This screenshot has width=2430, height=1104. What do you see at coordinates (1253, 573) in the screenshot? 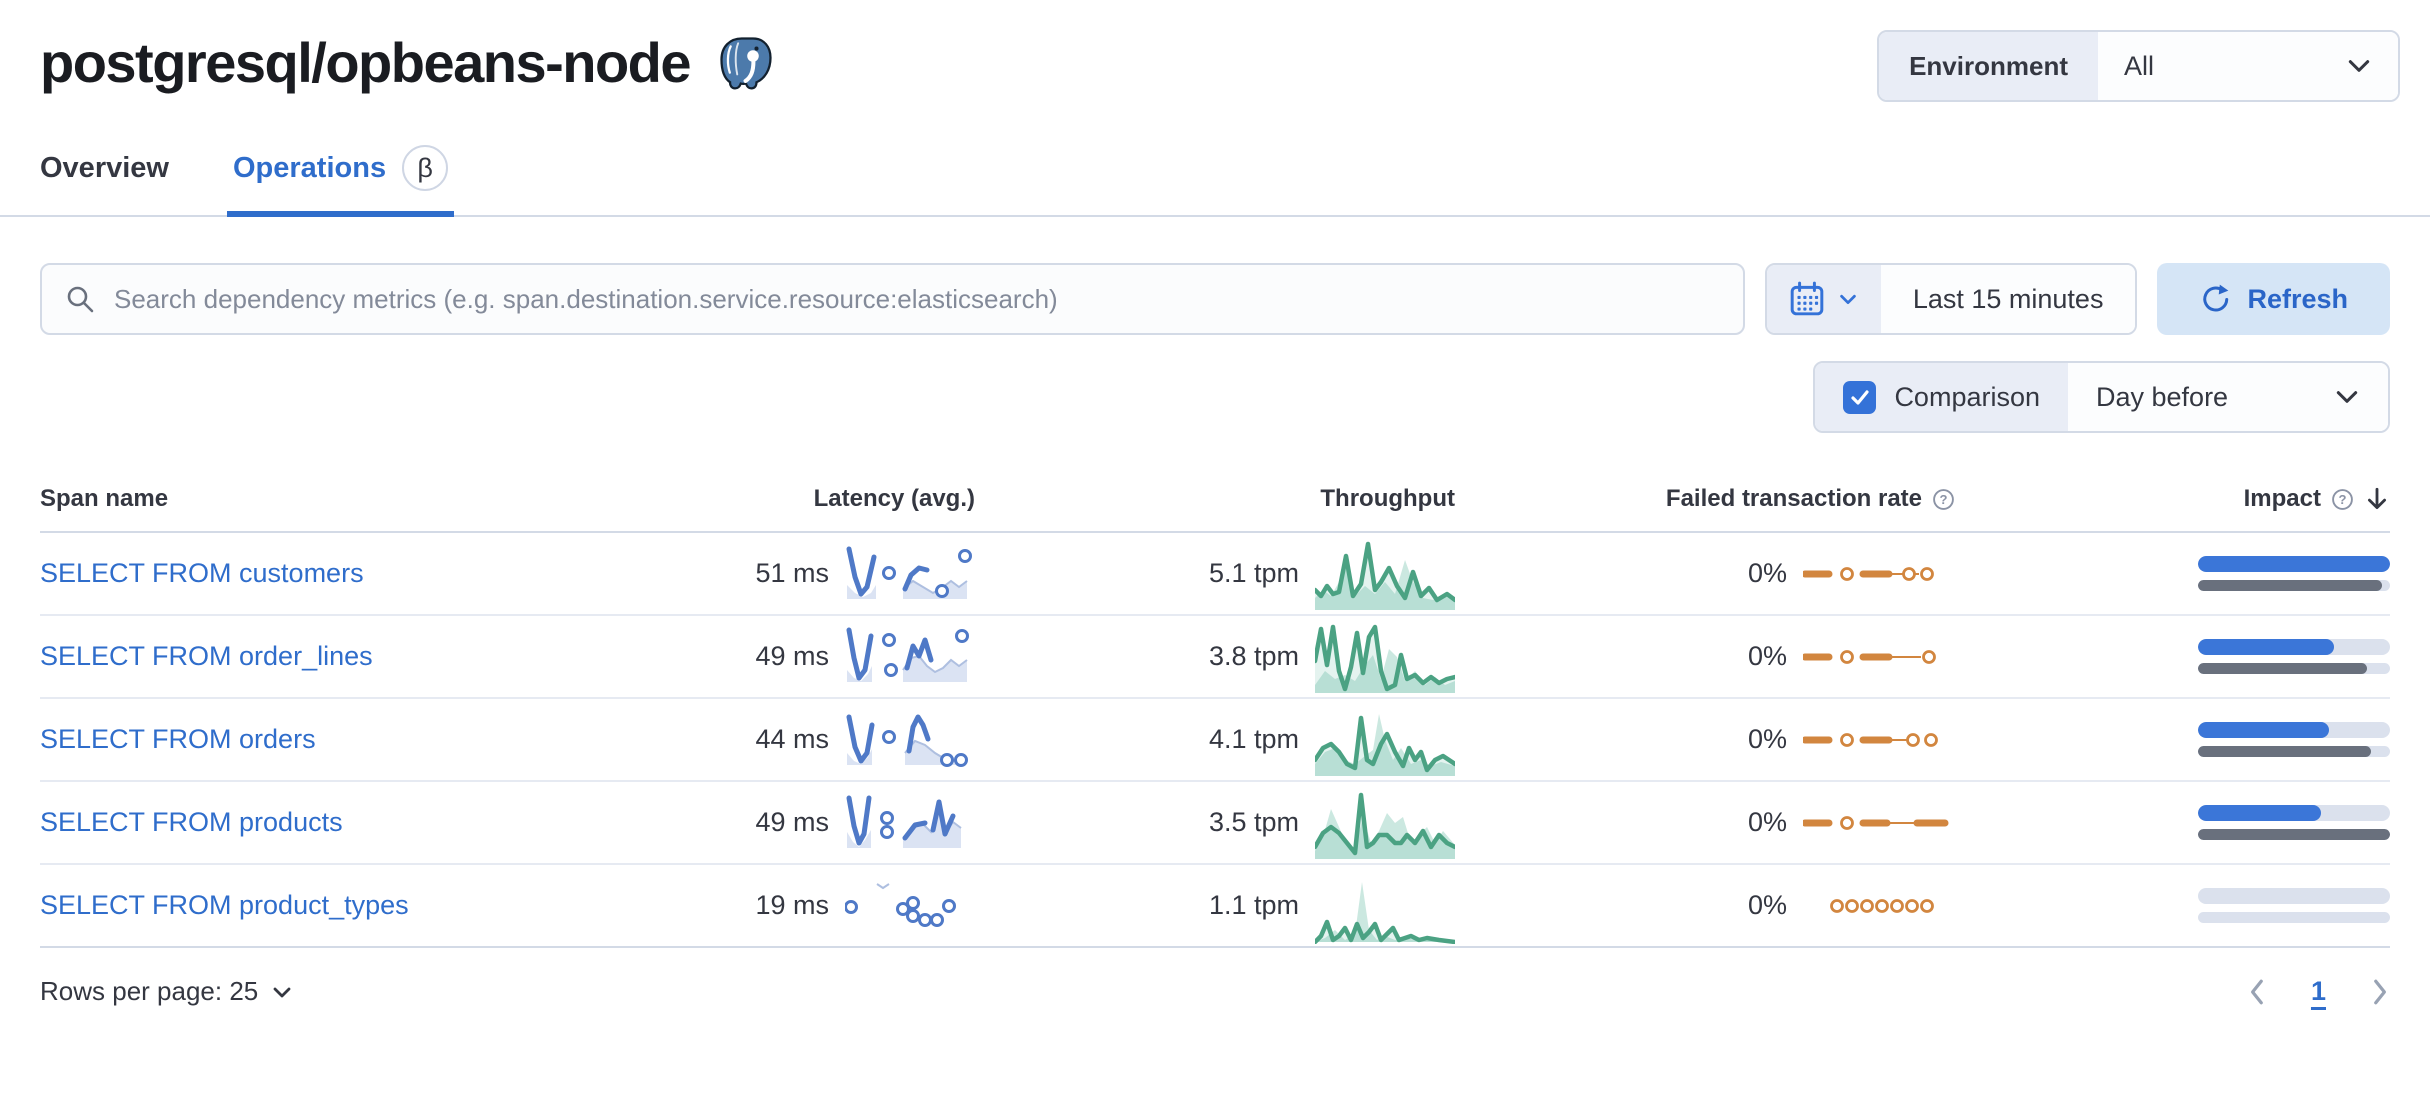
I see `throughput-value: 5.1 tpm` at bounding box center [1253, 573].